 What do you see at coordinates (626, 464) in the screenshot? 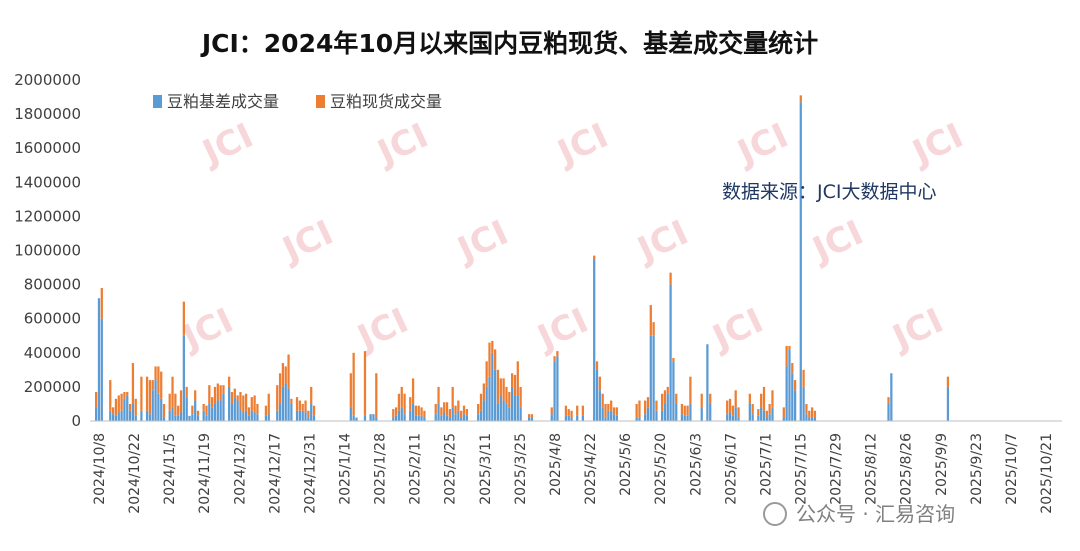
I see `x-tick-label: 2025/5/6` at bounding box center [626, 464].